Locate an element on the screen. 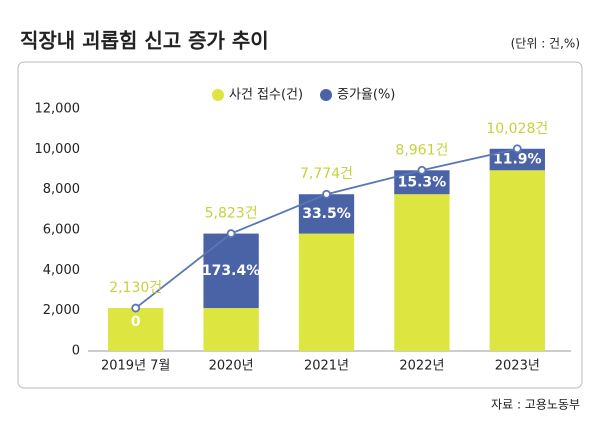 This screenshot has width=600, height=430. x-tick-label: 2020년 is located at coordinates (231, 366).